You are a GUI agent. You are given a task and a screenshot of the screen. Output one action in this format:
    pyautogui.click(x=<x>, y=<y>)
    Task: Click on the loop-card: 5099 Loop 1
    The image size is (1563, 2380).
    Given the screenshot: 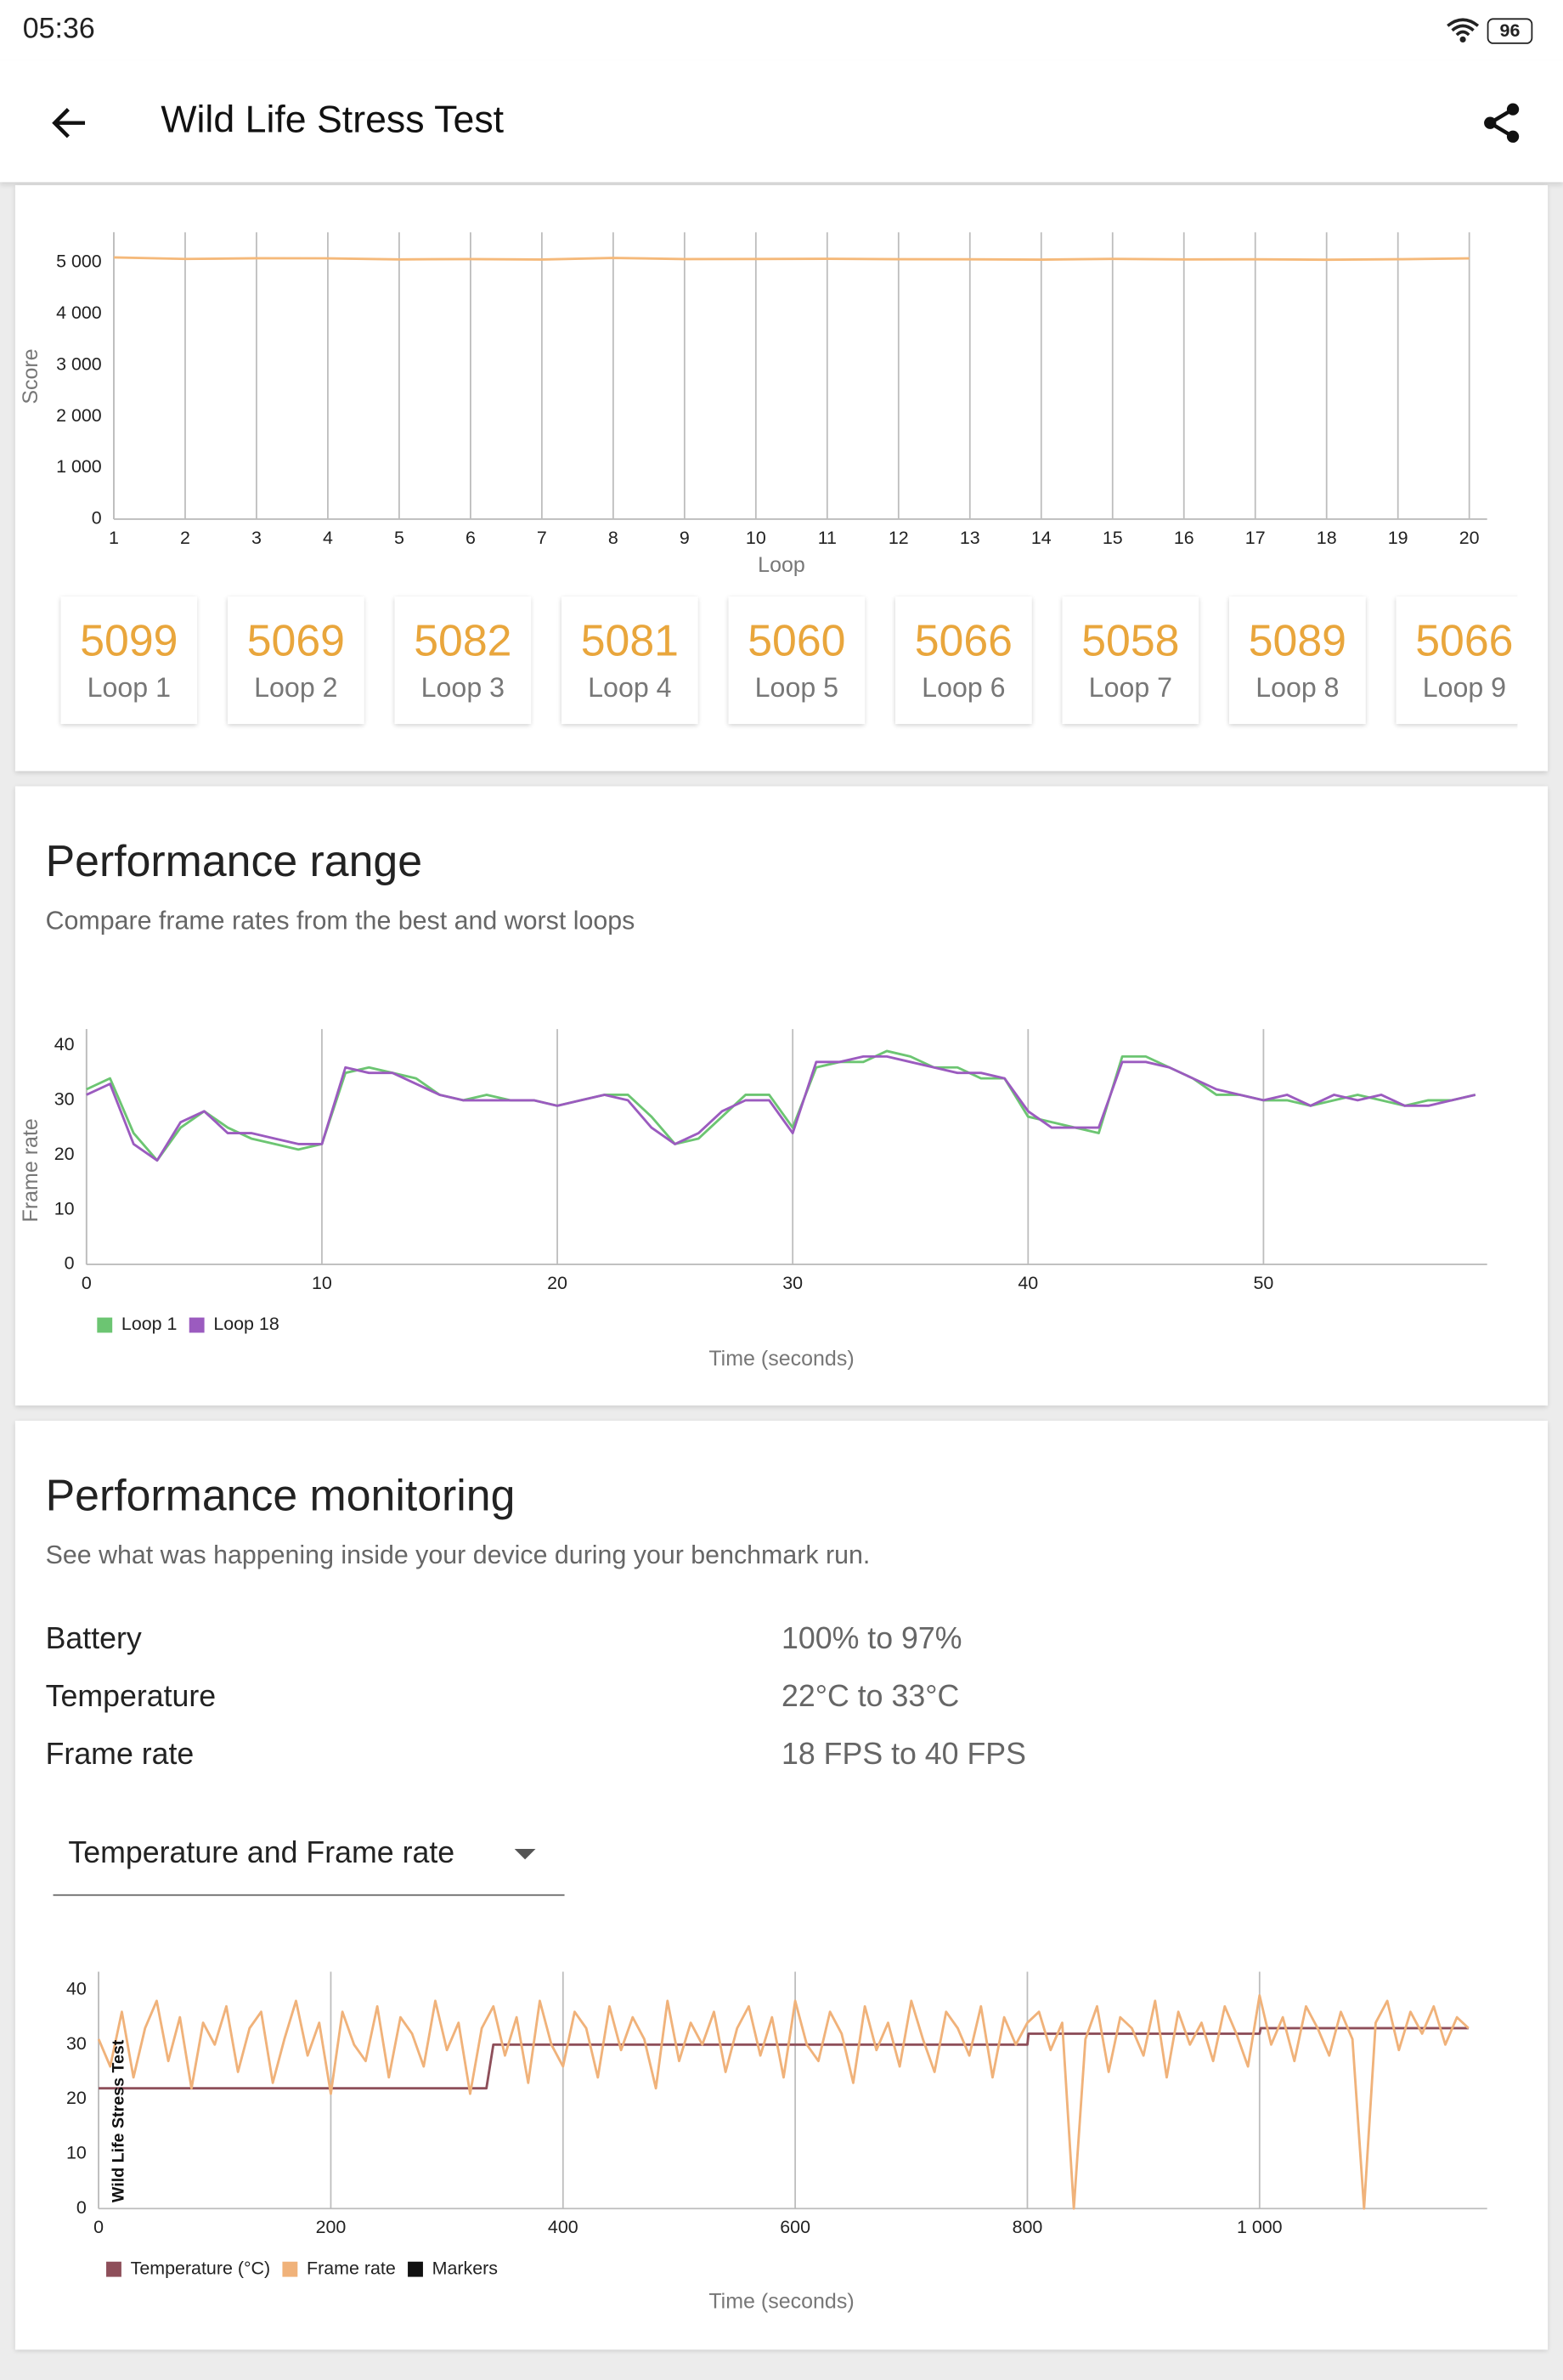 What is the action you would take?
    pyautogui.click(x=129, y=661)
    